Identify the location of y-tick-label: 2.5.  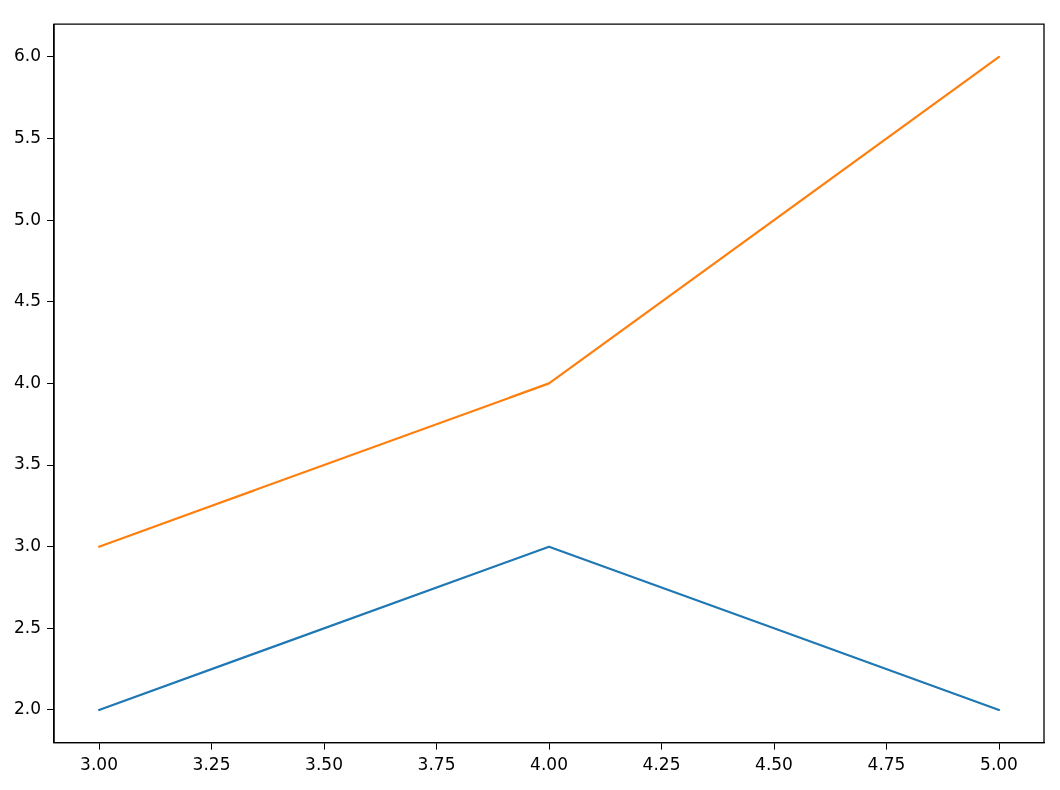
(27, 626).